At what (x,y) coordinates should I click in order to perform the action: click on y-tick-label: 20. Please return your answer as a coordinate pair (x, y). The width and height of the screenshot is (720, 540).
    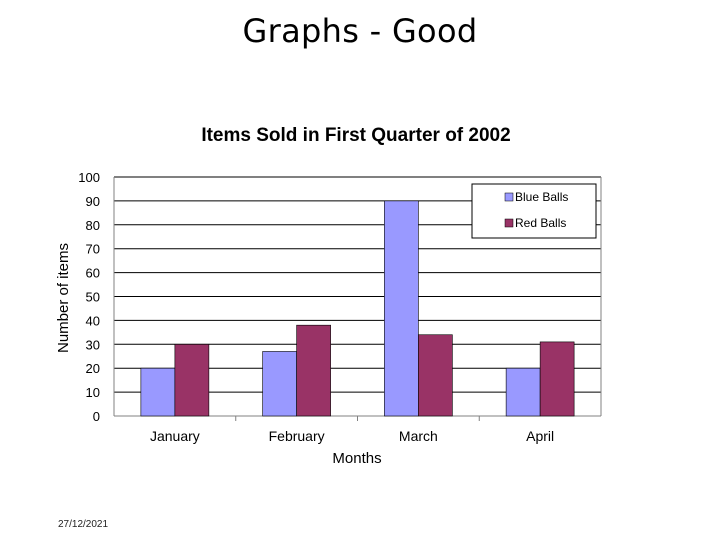
    Looking at the image, I should click on (93, 368).